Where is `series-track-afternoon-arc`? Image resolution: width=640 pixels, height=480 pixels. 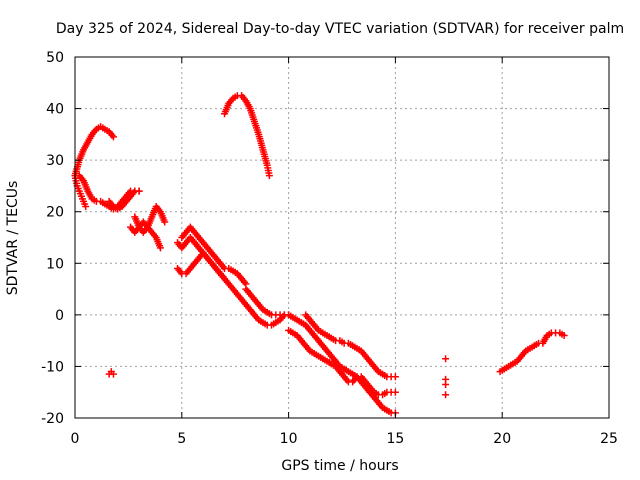 series-track-afternoon-arc is located at coordinates (247, 136).